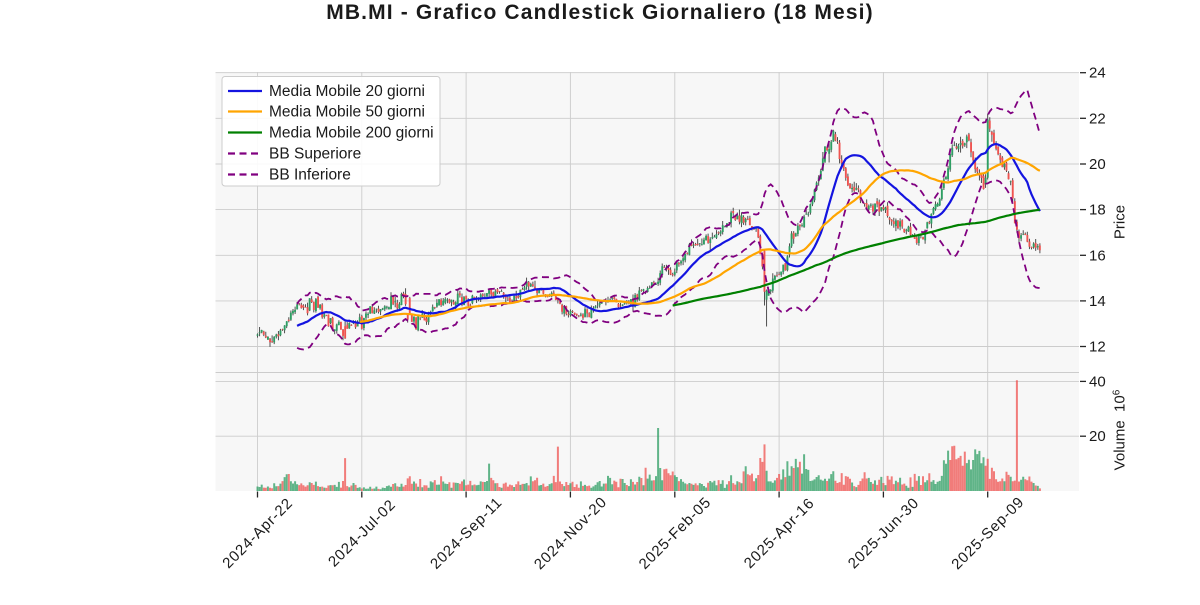 The image size is (1200, 605). I want to click on svg-text: BB Superiore, so click(315, 154).